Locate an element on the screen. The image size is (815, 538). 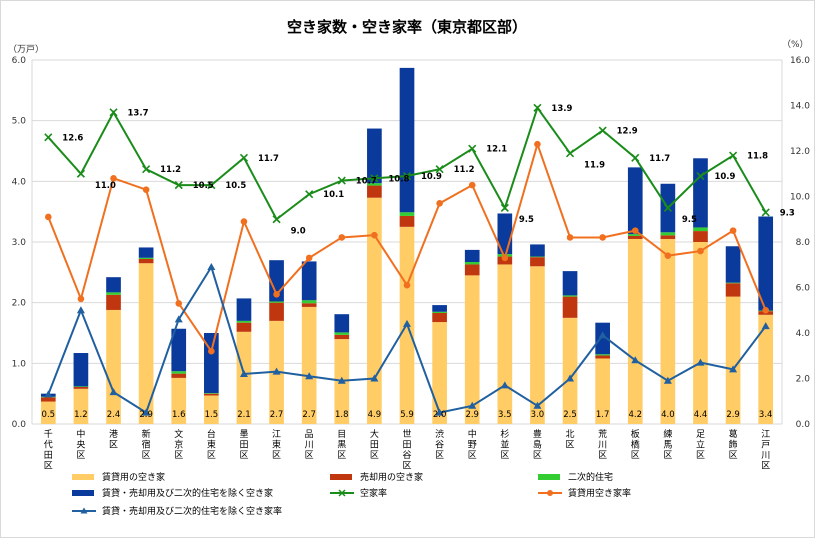
left-tick-label: 2.0 is located at coordinates (19, 304).